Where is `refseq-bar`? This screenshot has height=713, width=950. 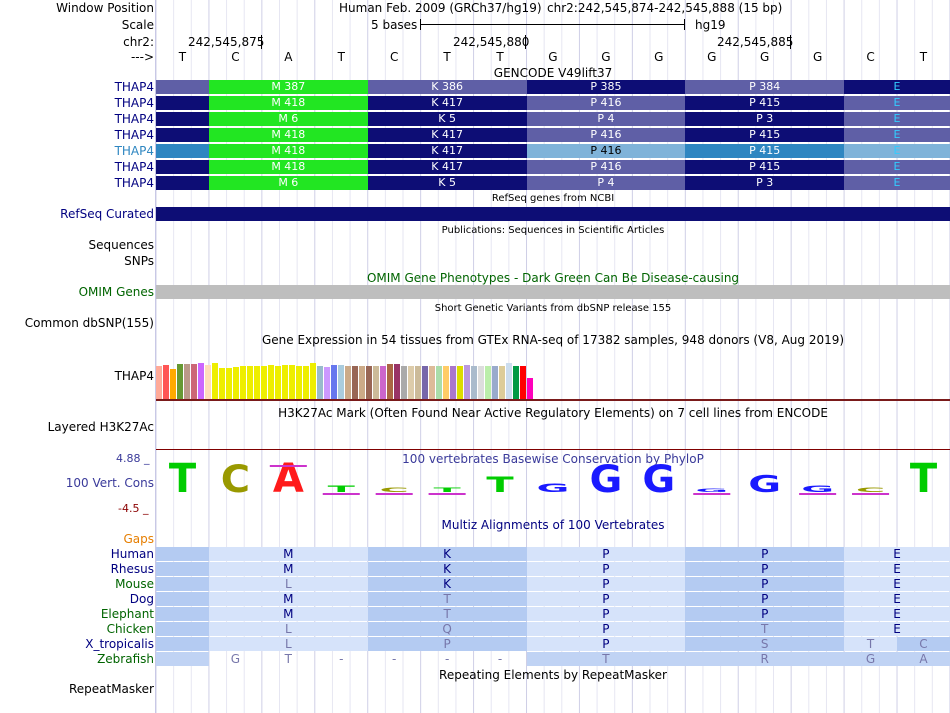 refseq-bar is located at coordinates (553, 214).